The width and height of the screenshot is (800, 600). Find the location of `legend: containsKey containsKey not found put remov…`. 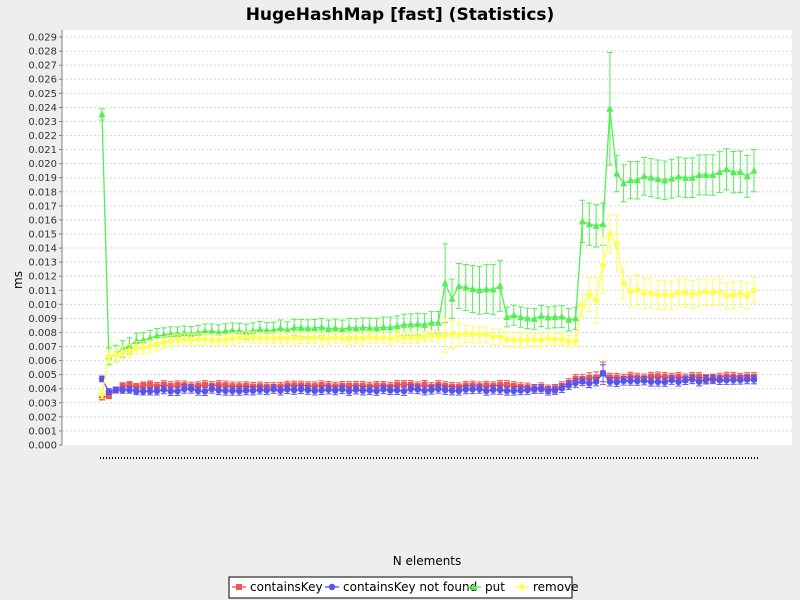

legend: containsKey containsKey not found put remov… is located at coordinates (403, 587).